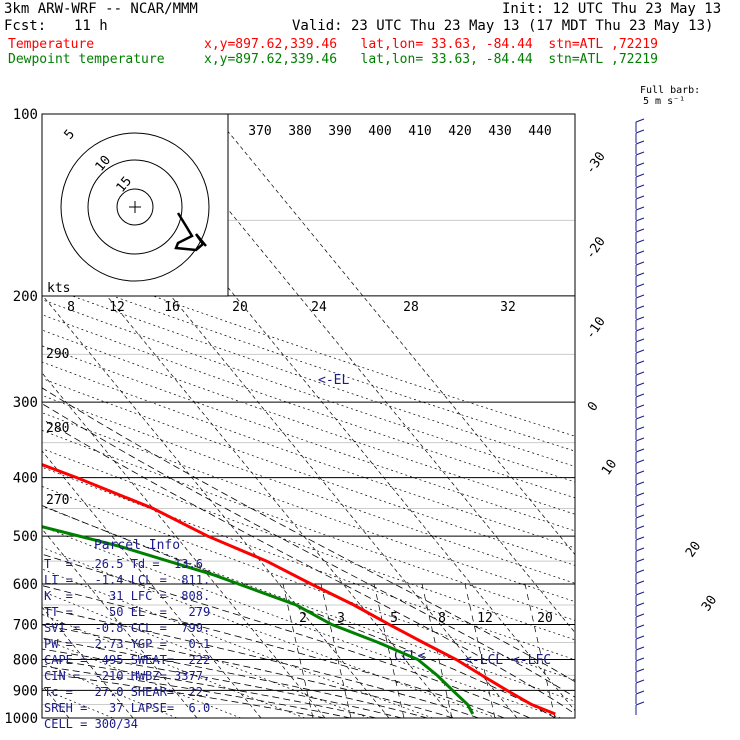  Describe the element at coordinates (596, 248) in the screenshot. I see `isotherm-label: -20` at that location.